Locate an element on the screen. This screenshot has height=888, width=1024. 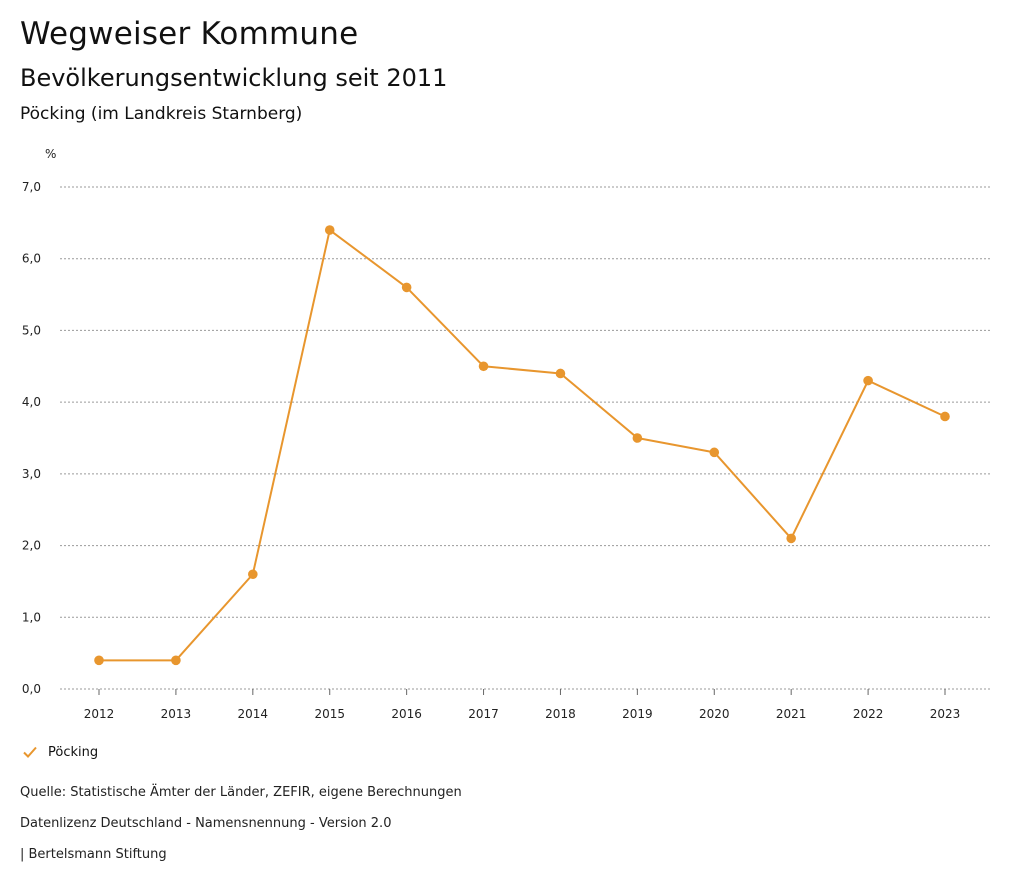
y-tick-label: 3,0 is located at coordinates (31, 474).